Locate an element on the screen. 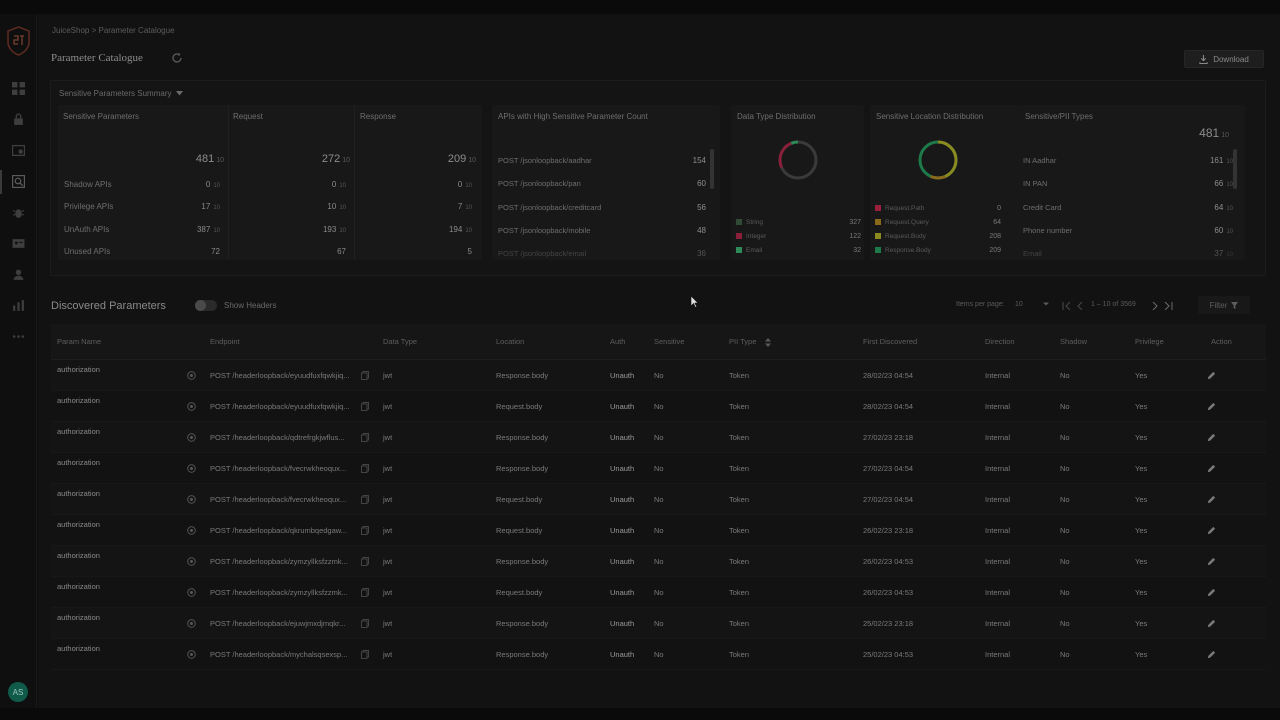  filter-button: Filter is located at coordinates (1224, 305).